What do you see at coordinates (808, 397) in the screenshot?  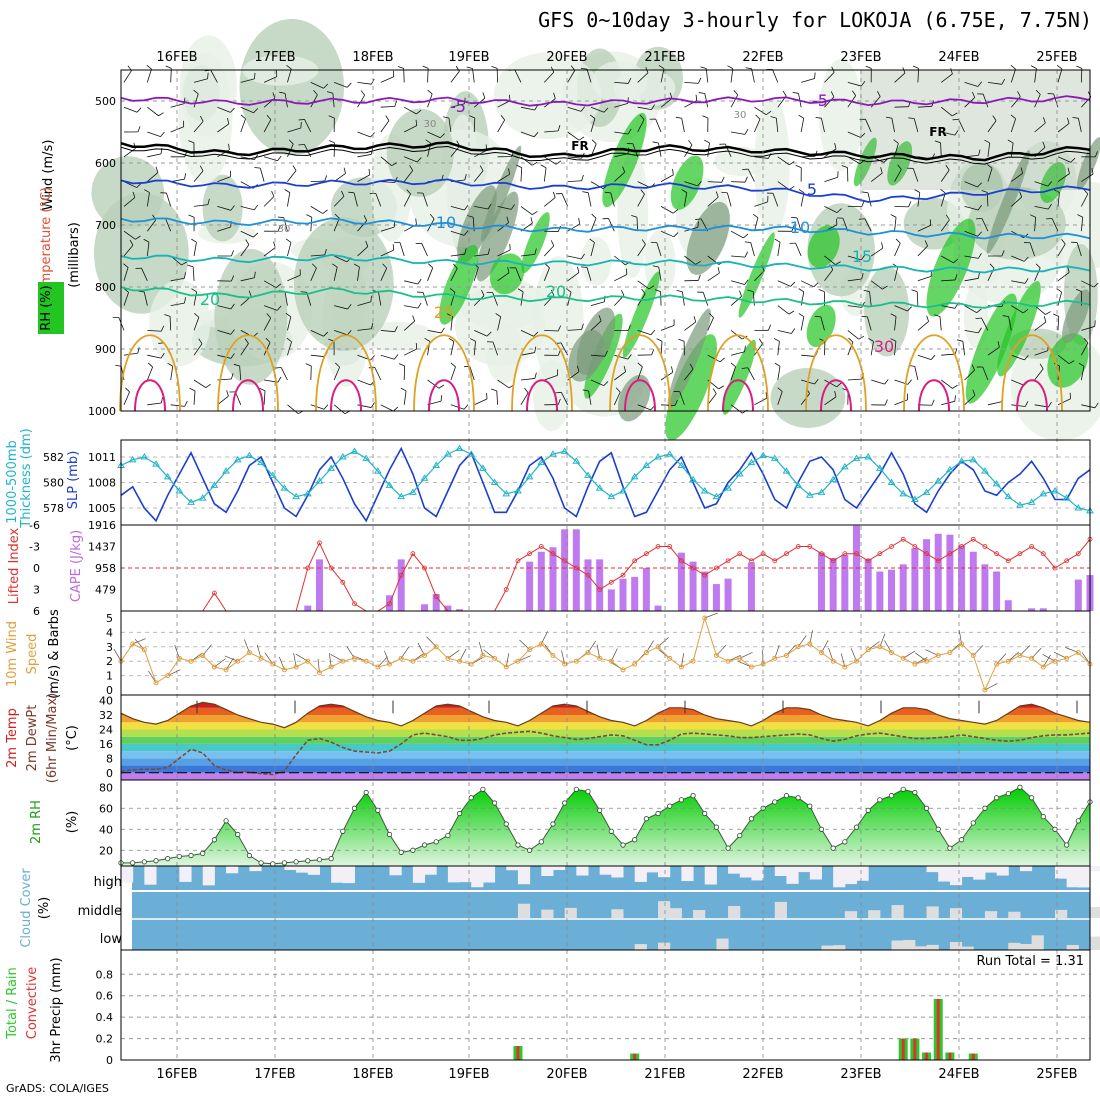 I see `rh-shade` at bounding box center [808, 397].